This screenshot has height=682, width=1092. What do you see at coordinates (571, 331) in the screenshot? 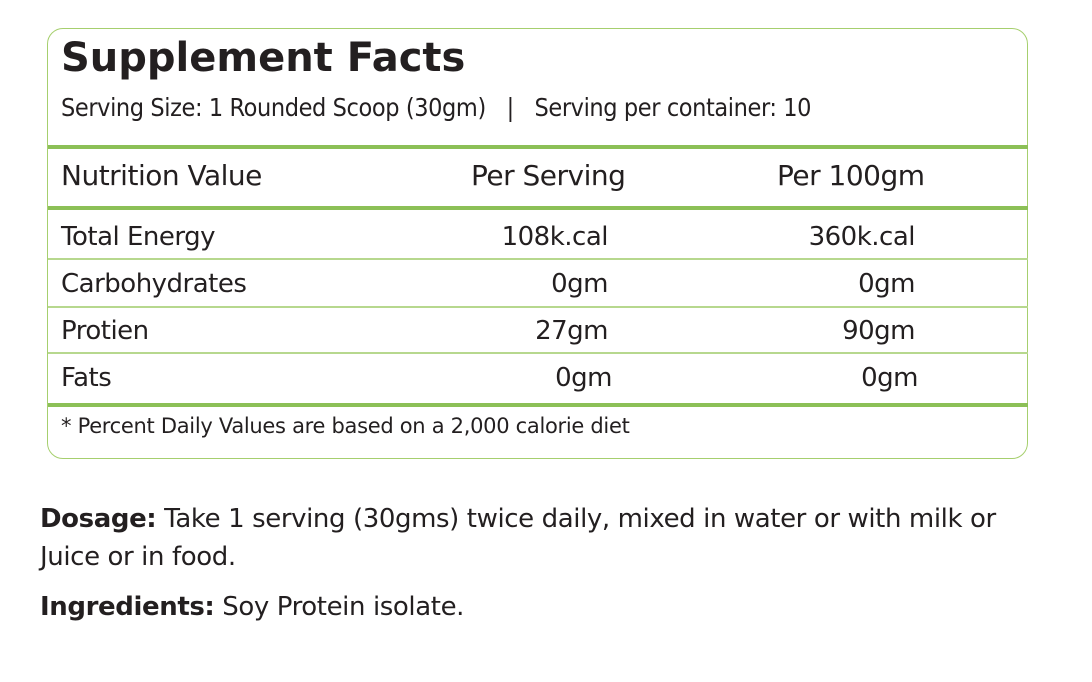
I see `per-serving-value: 27gm` at bounding box center [571, 331].